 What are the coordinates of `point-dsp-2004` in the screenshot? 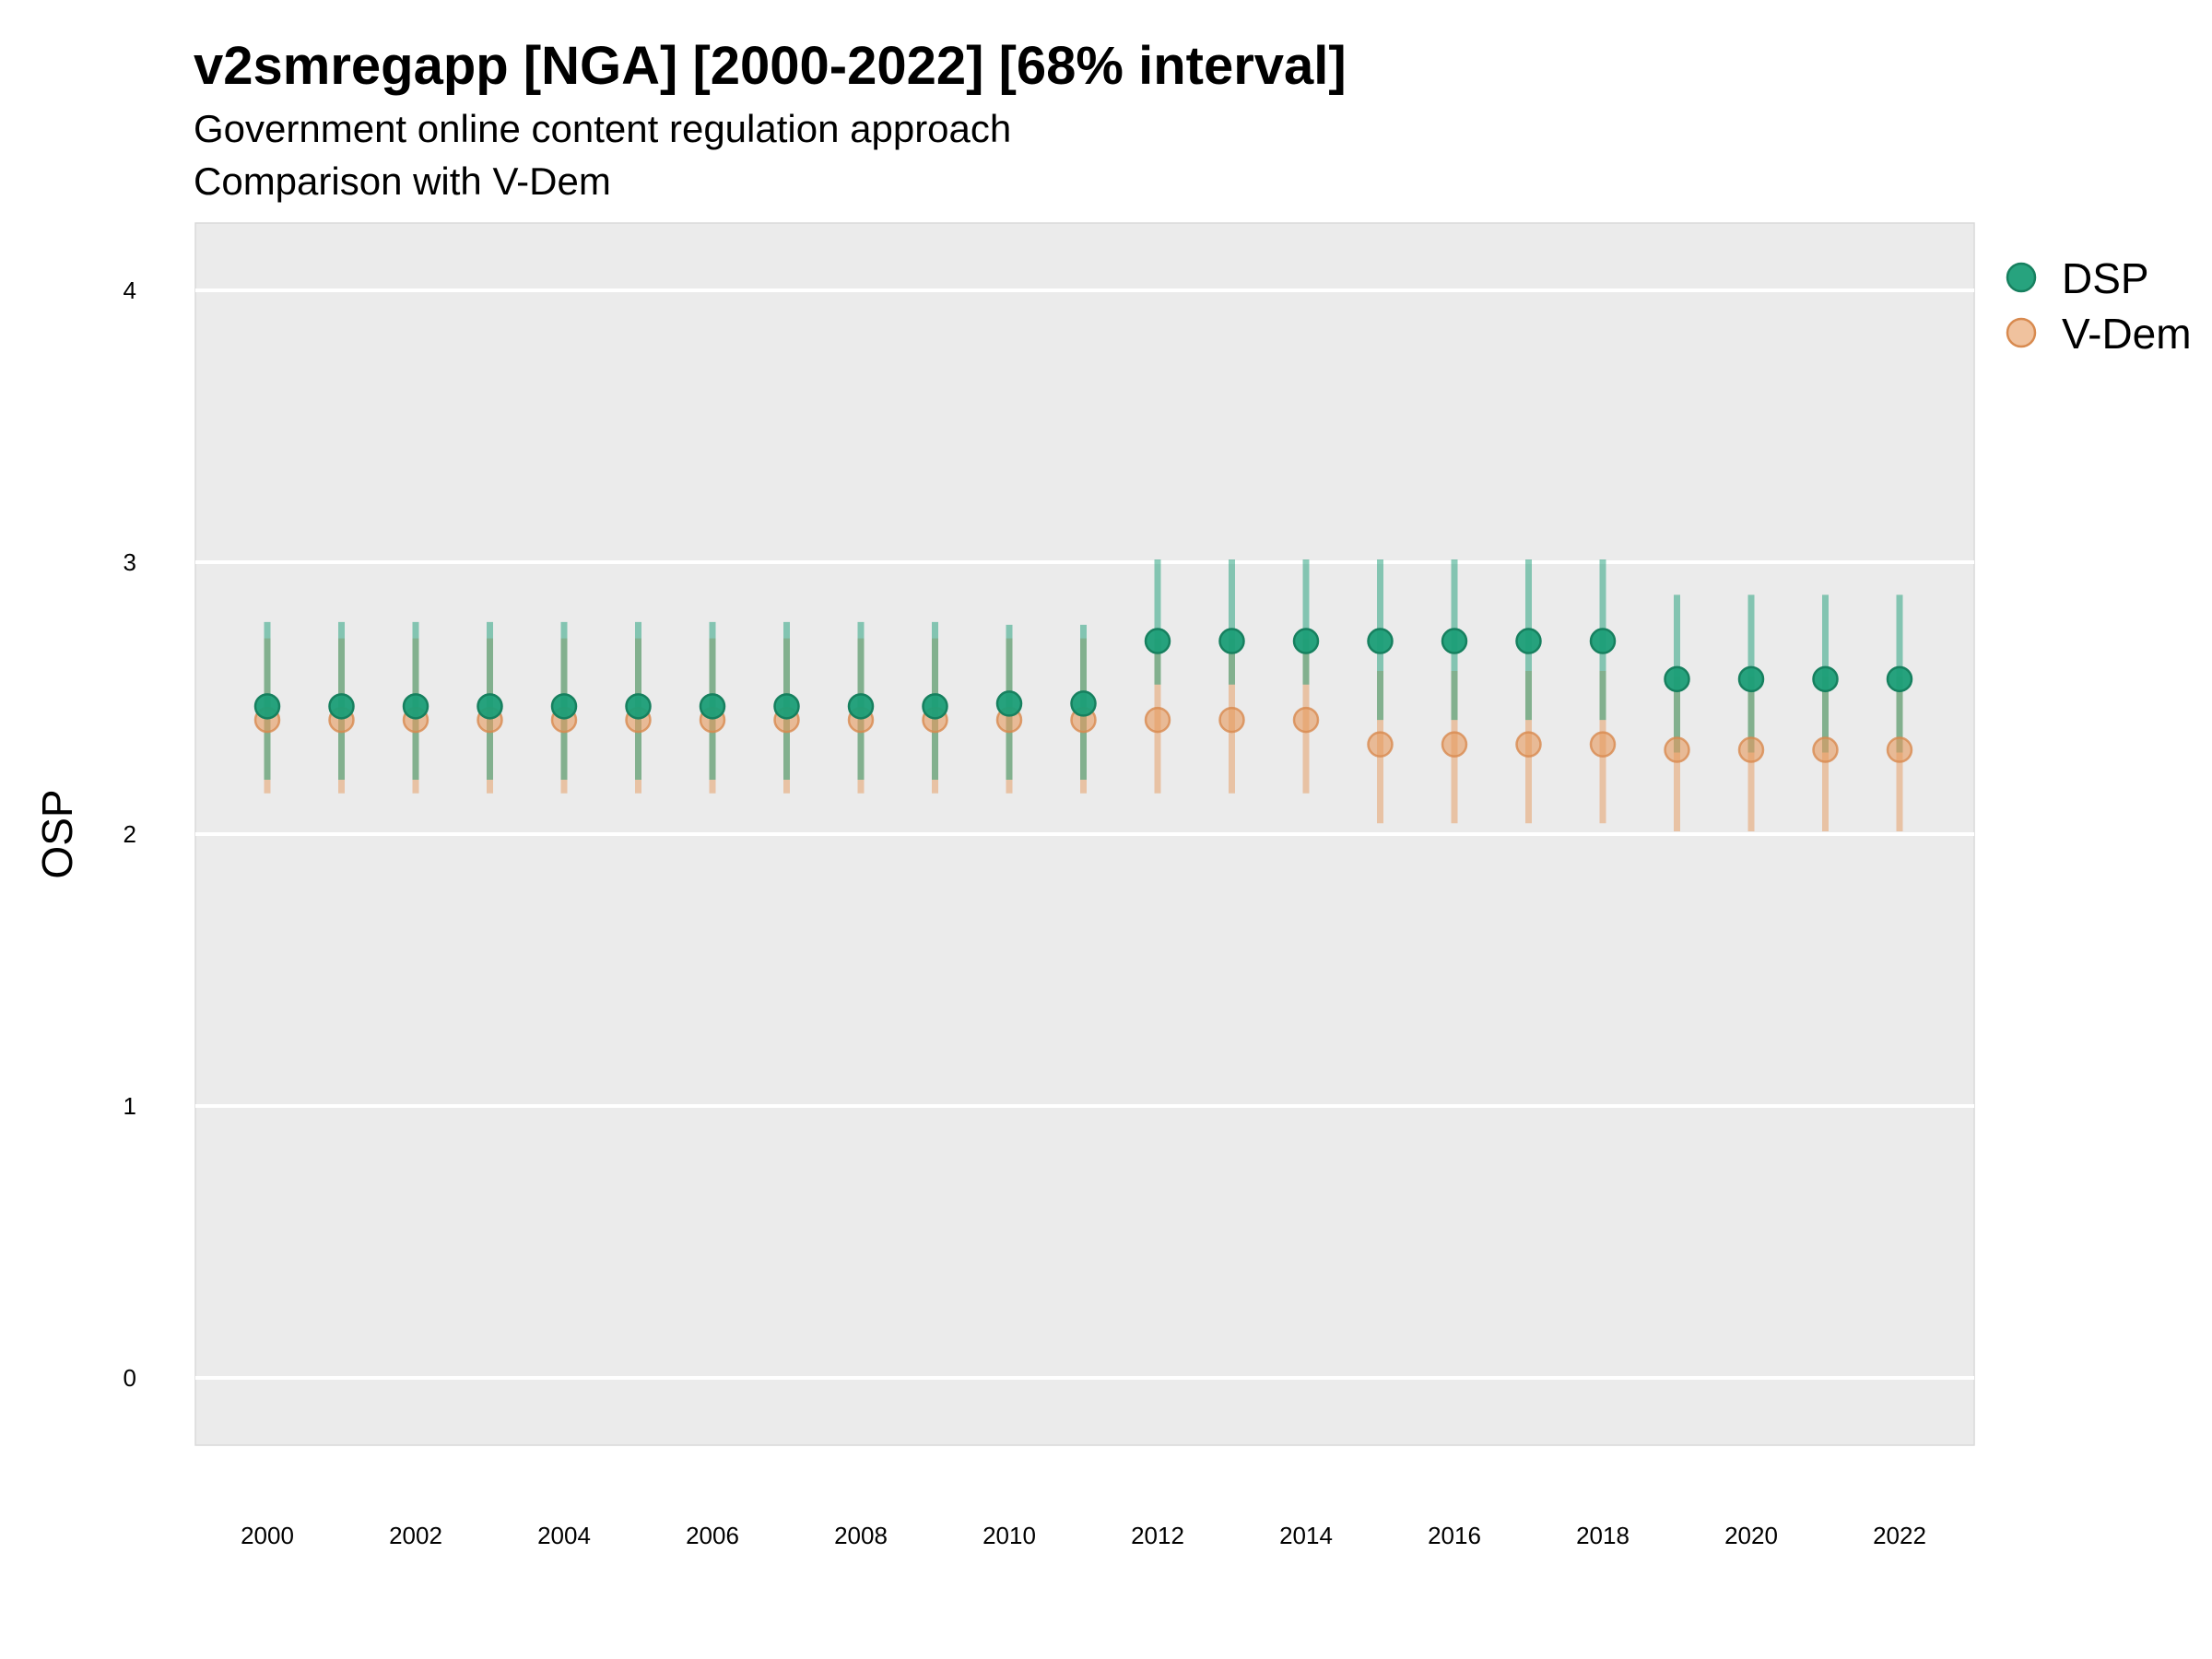 It's located at (564, 706).